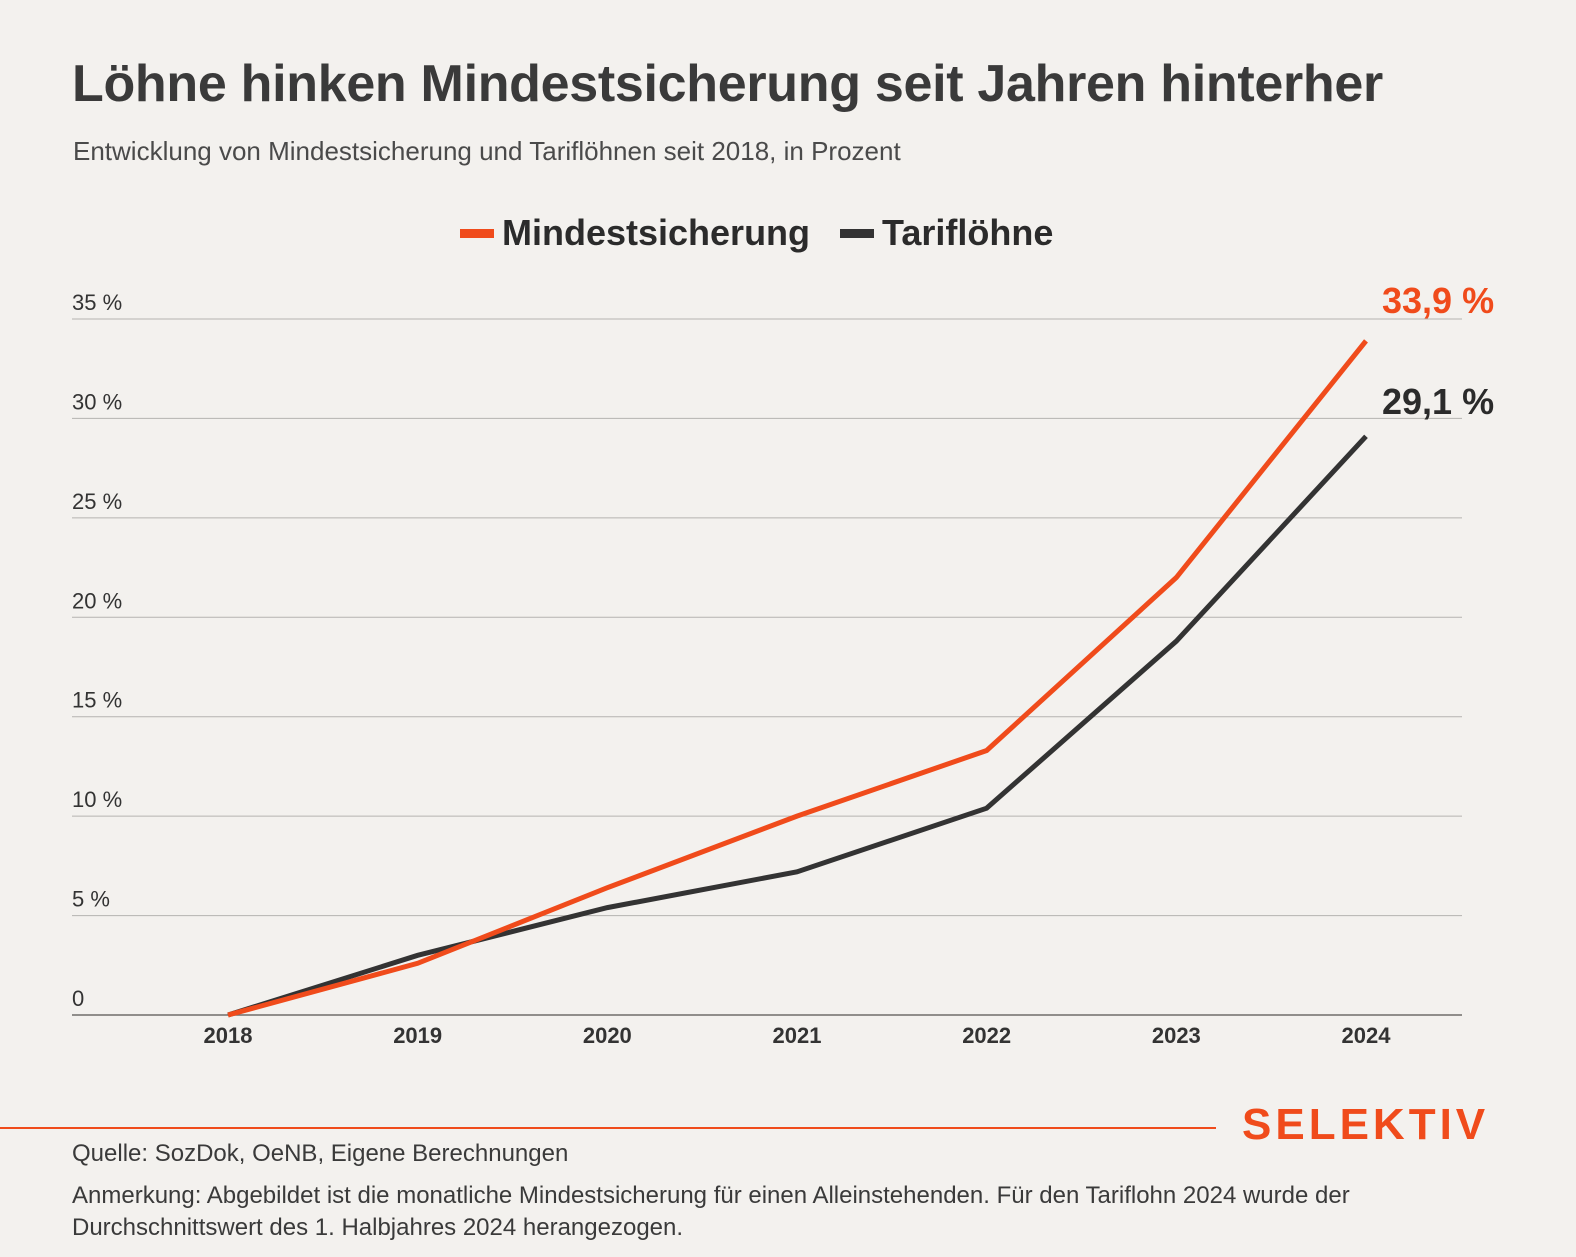  Describe the element at coordinates (608, 1128) in the screenshot. I see `footer-divider` at that location.